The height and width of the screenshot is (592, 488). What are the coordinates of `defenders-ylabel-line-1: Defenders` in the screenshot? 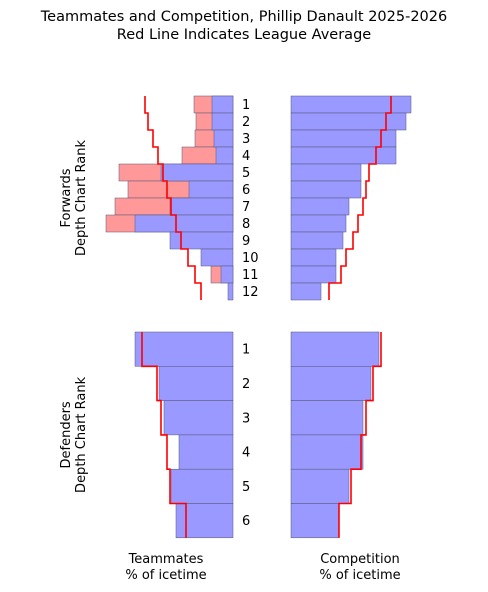 It's located at (66, 434).